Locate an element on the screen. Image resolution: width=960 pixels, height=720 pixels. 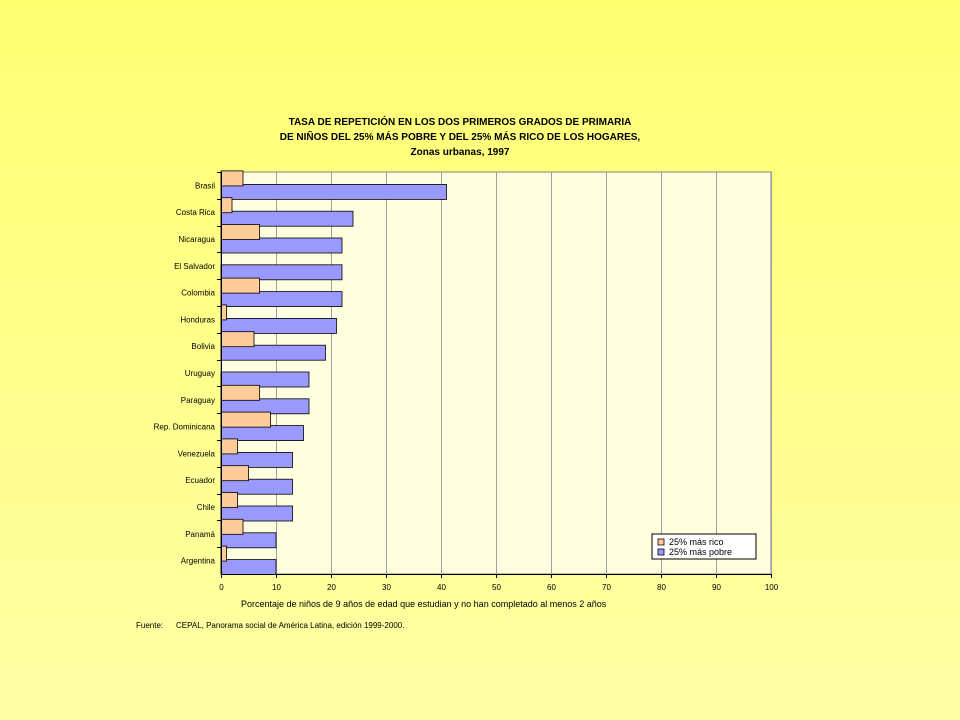
x-tick-label-0: 0 is located at coordinates (221, 587).